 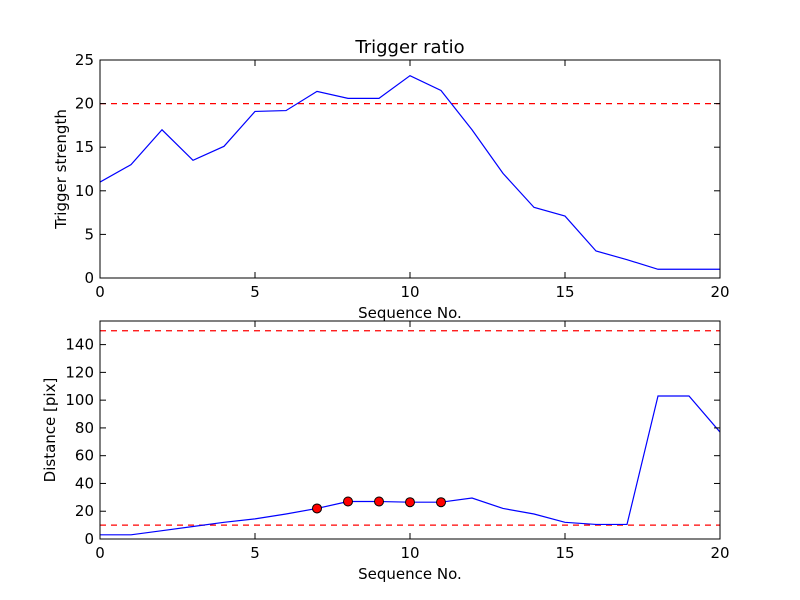 What do you see at coordinates (84, 191) in the screenshot?
I see `y-tick-label: 10` at bounding box center [84, 191].